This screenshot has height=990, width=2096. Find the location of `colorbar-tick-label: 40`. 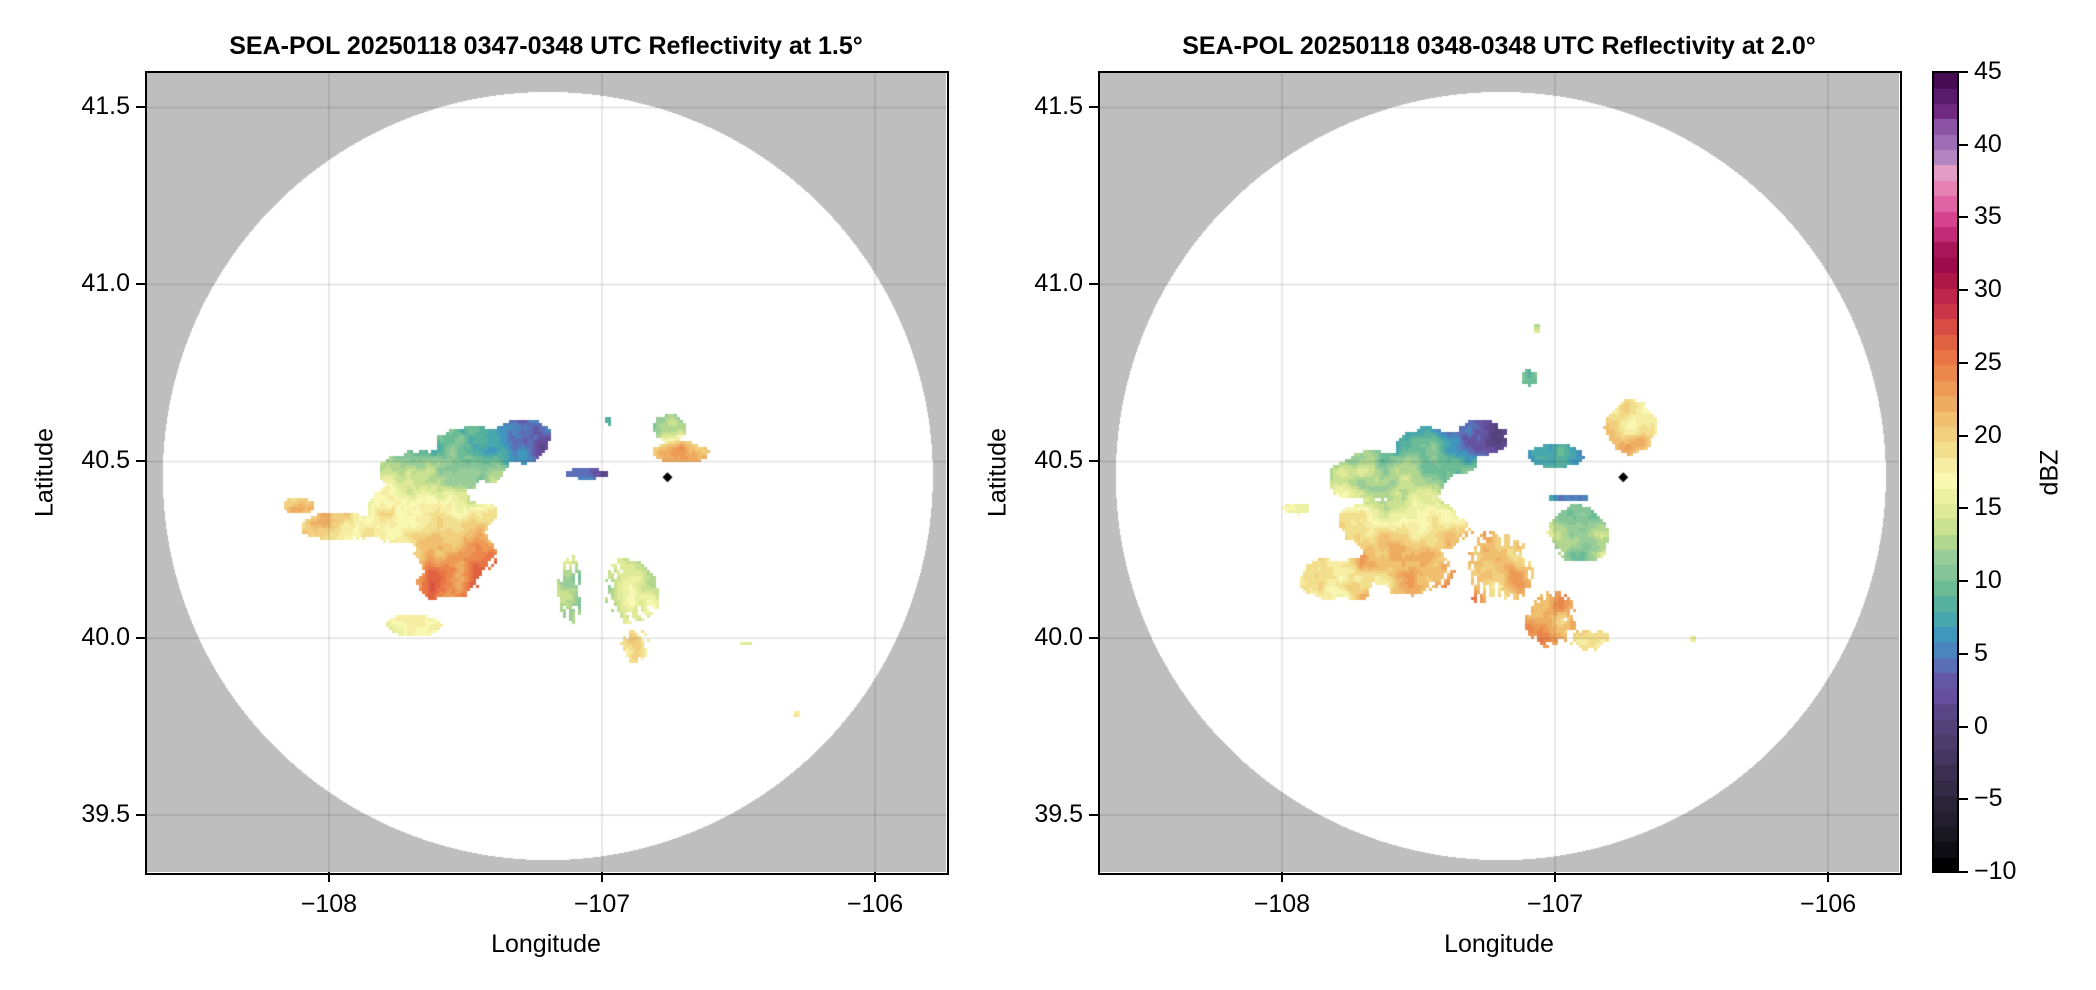

colorbar-tick-label: 40 is located at coordinates (1988, 143).